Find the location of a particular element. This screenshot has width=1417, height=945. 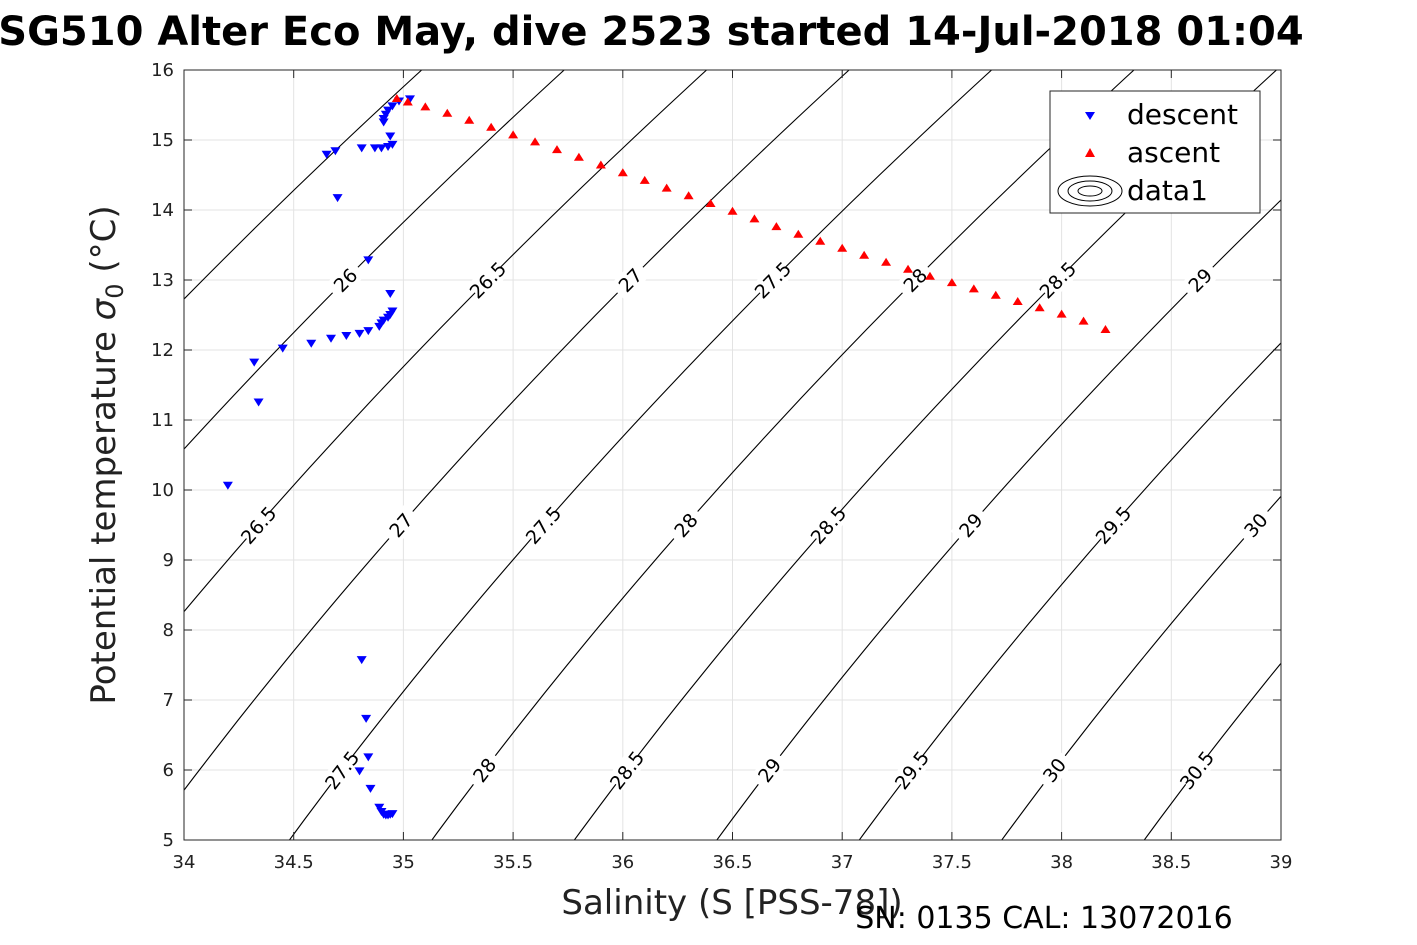

legend-marker-ascent is located at coordinates (1090, 152).